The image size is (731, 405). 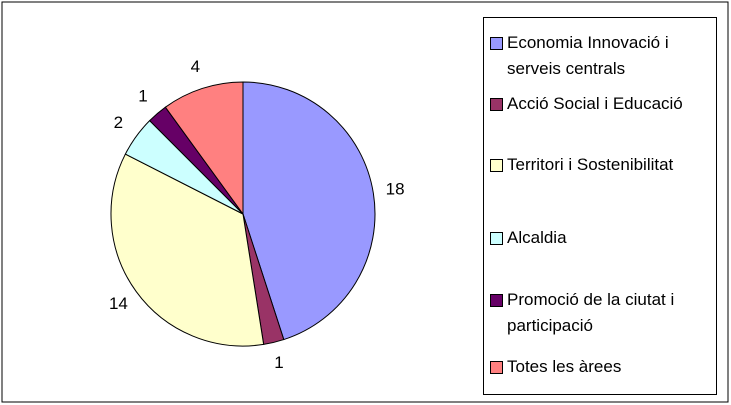 I want to click on legend-label: Promoció de la ciutat i participació, so click(x=591, y=312).